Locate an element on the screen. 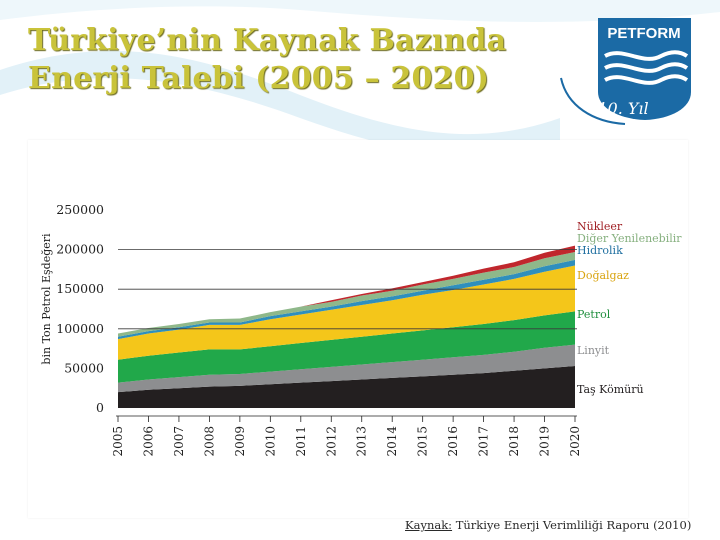  x-tick-label-6: 2011 is located at coordinates (301, 441).